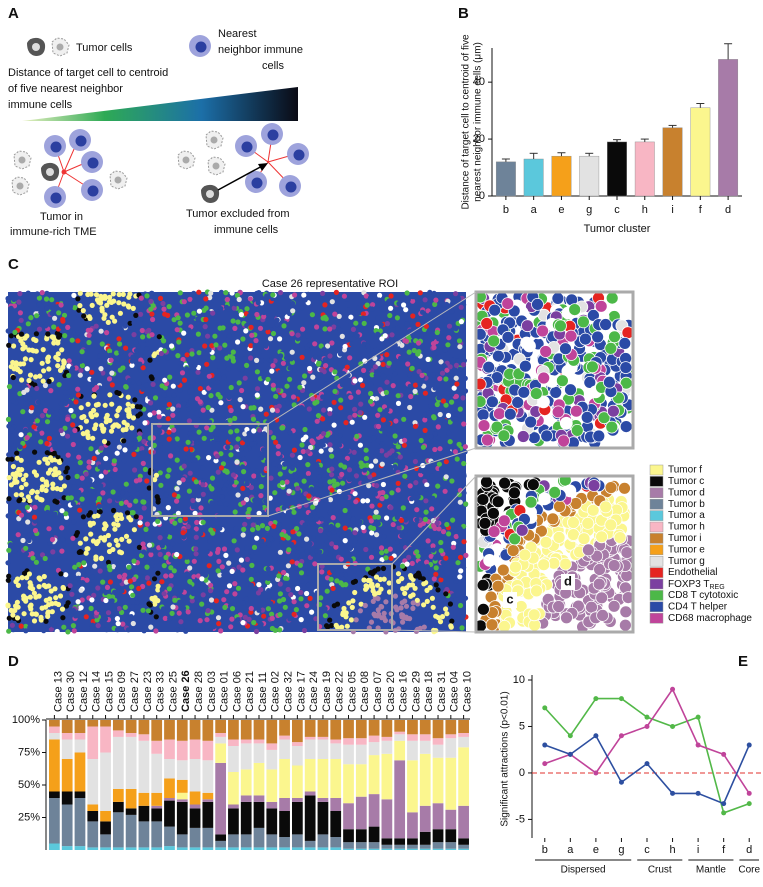  Describe the element at coordinates (173, 691) in the screenshot. I see `x-tick-label: Case 25` at that location.